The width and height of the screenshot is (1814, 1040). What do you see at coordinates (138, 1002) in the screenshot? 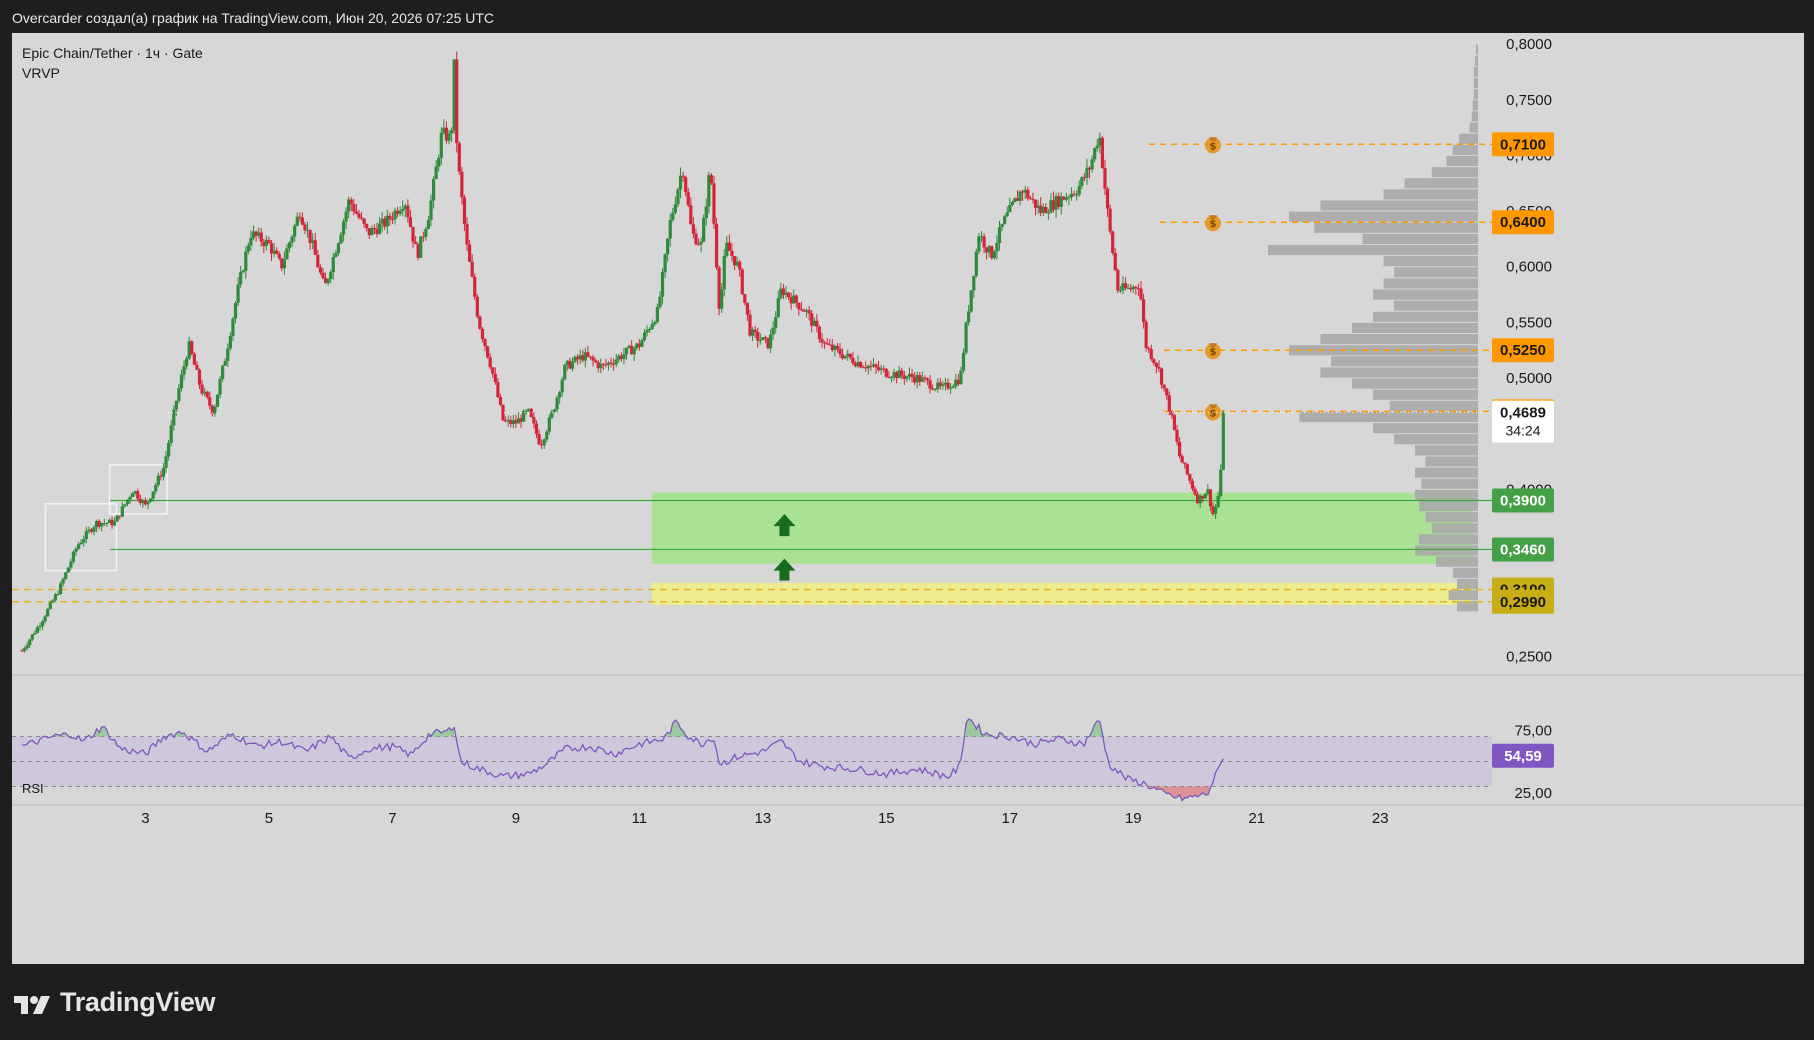
I see `tradingview-logo-text: TradingView` at bounding box center [138, 1002].